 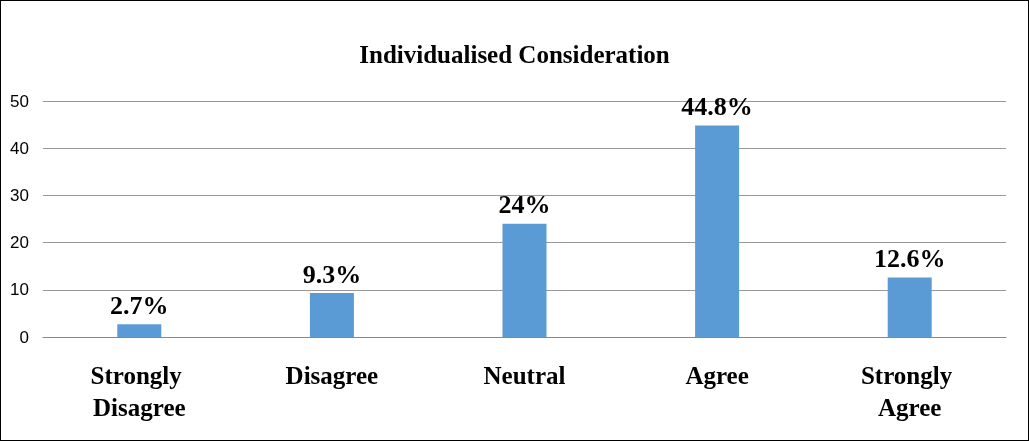 What do you see at coordinates (19, 243) in the screenshot?
I see `y-tick-label: 20` at bounding box center [19, 243].